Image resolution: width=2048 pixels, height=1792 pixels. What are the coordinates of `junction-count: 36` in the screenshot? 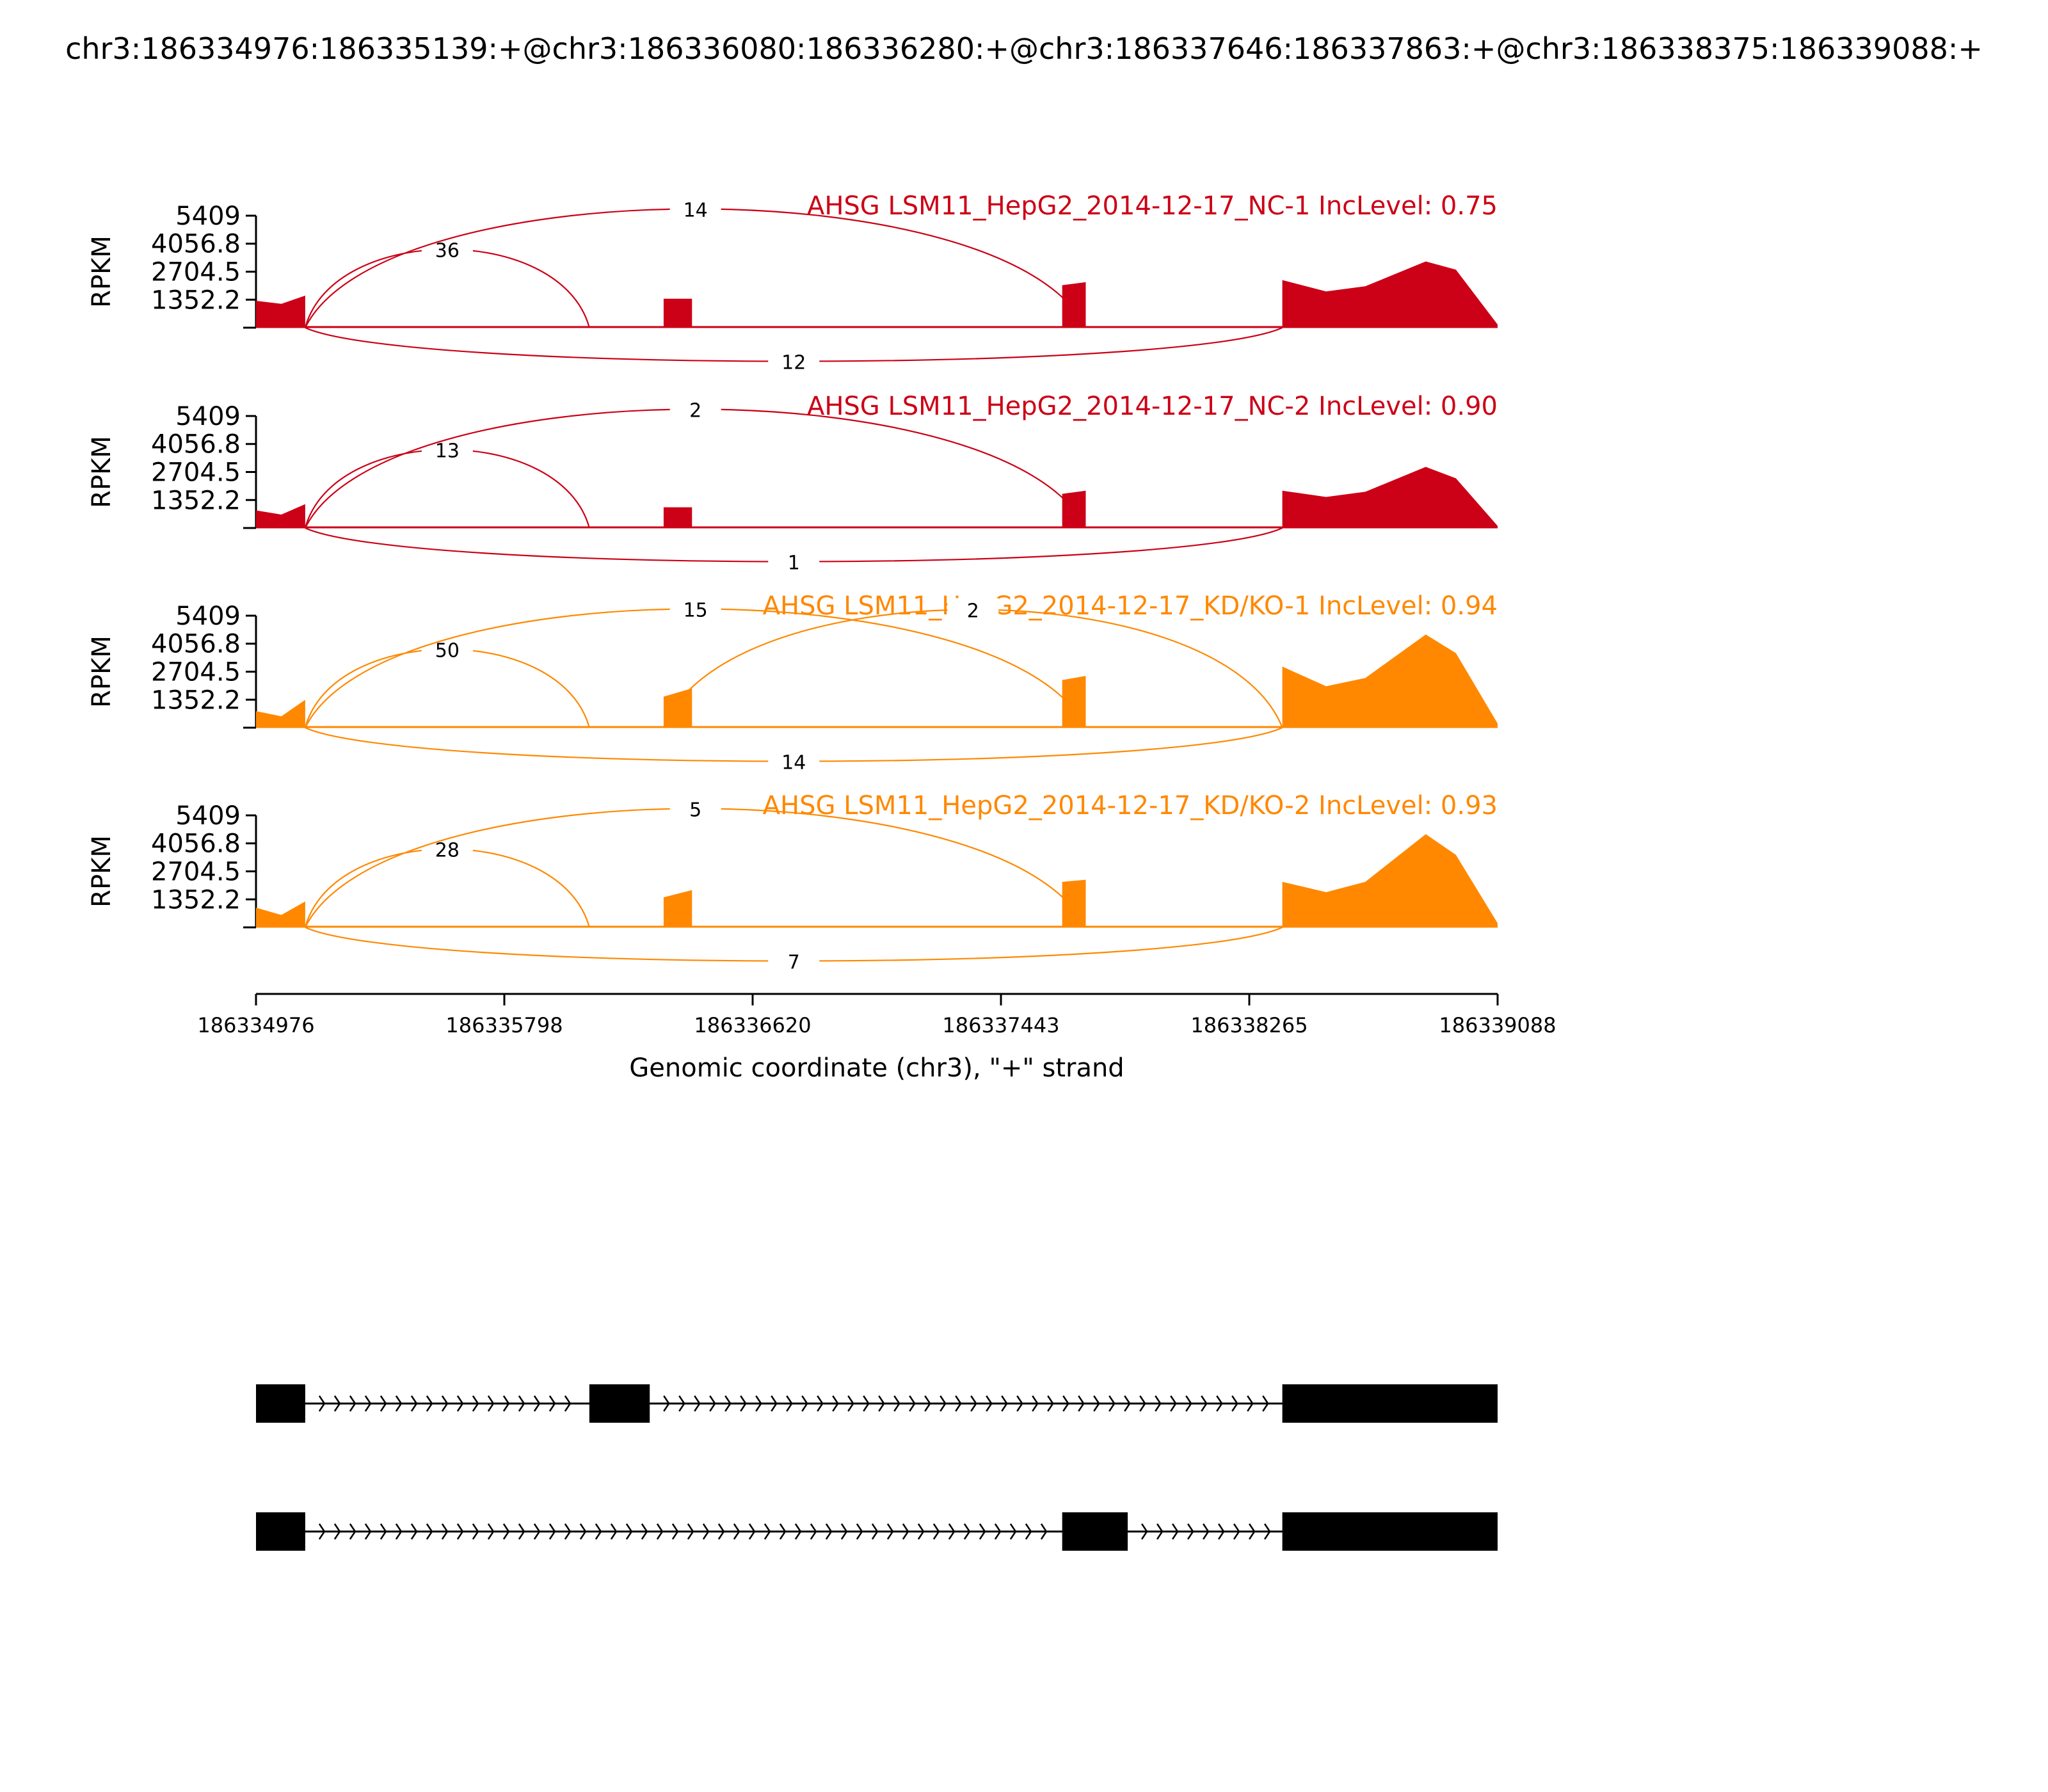 It's located at (447, 251).